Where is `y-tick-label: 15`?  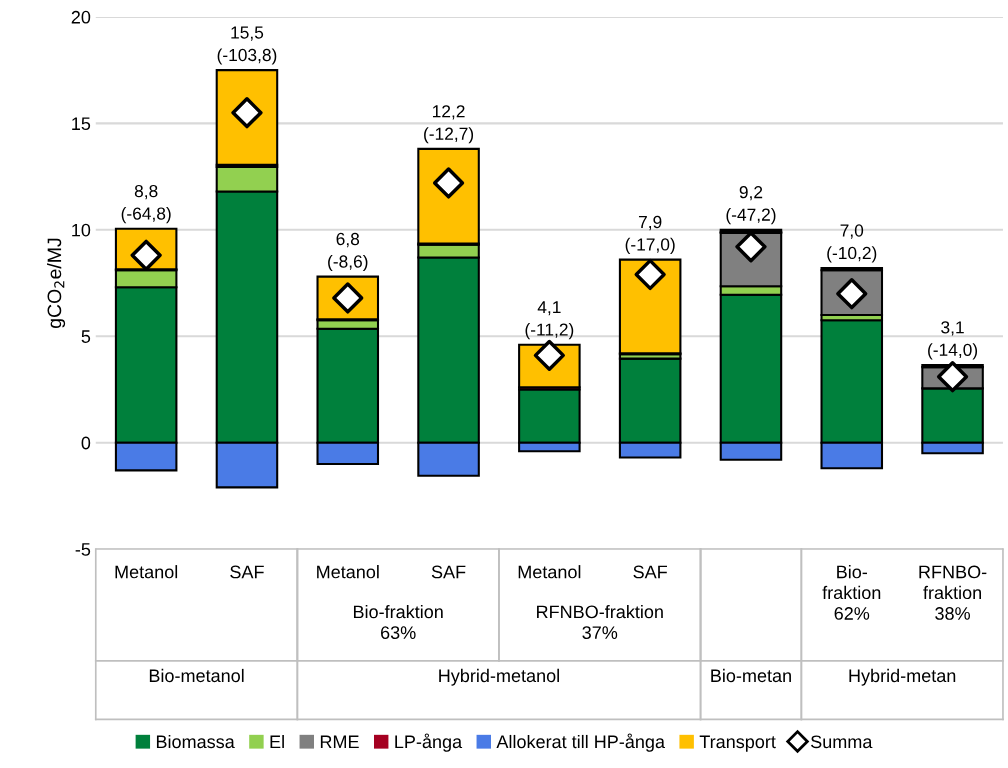
y-tick-label: 15 is located at coordinates (81, 124).